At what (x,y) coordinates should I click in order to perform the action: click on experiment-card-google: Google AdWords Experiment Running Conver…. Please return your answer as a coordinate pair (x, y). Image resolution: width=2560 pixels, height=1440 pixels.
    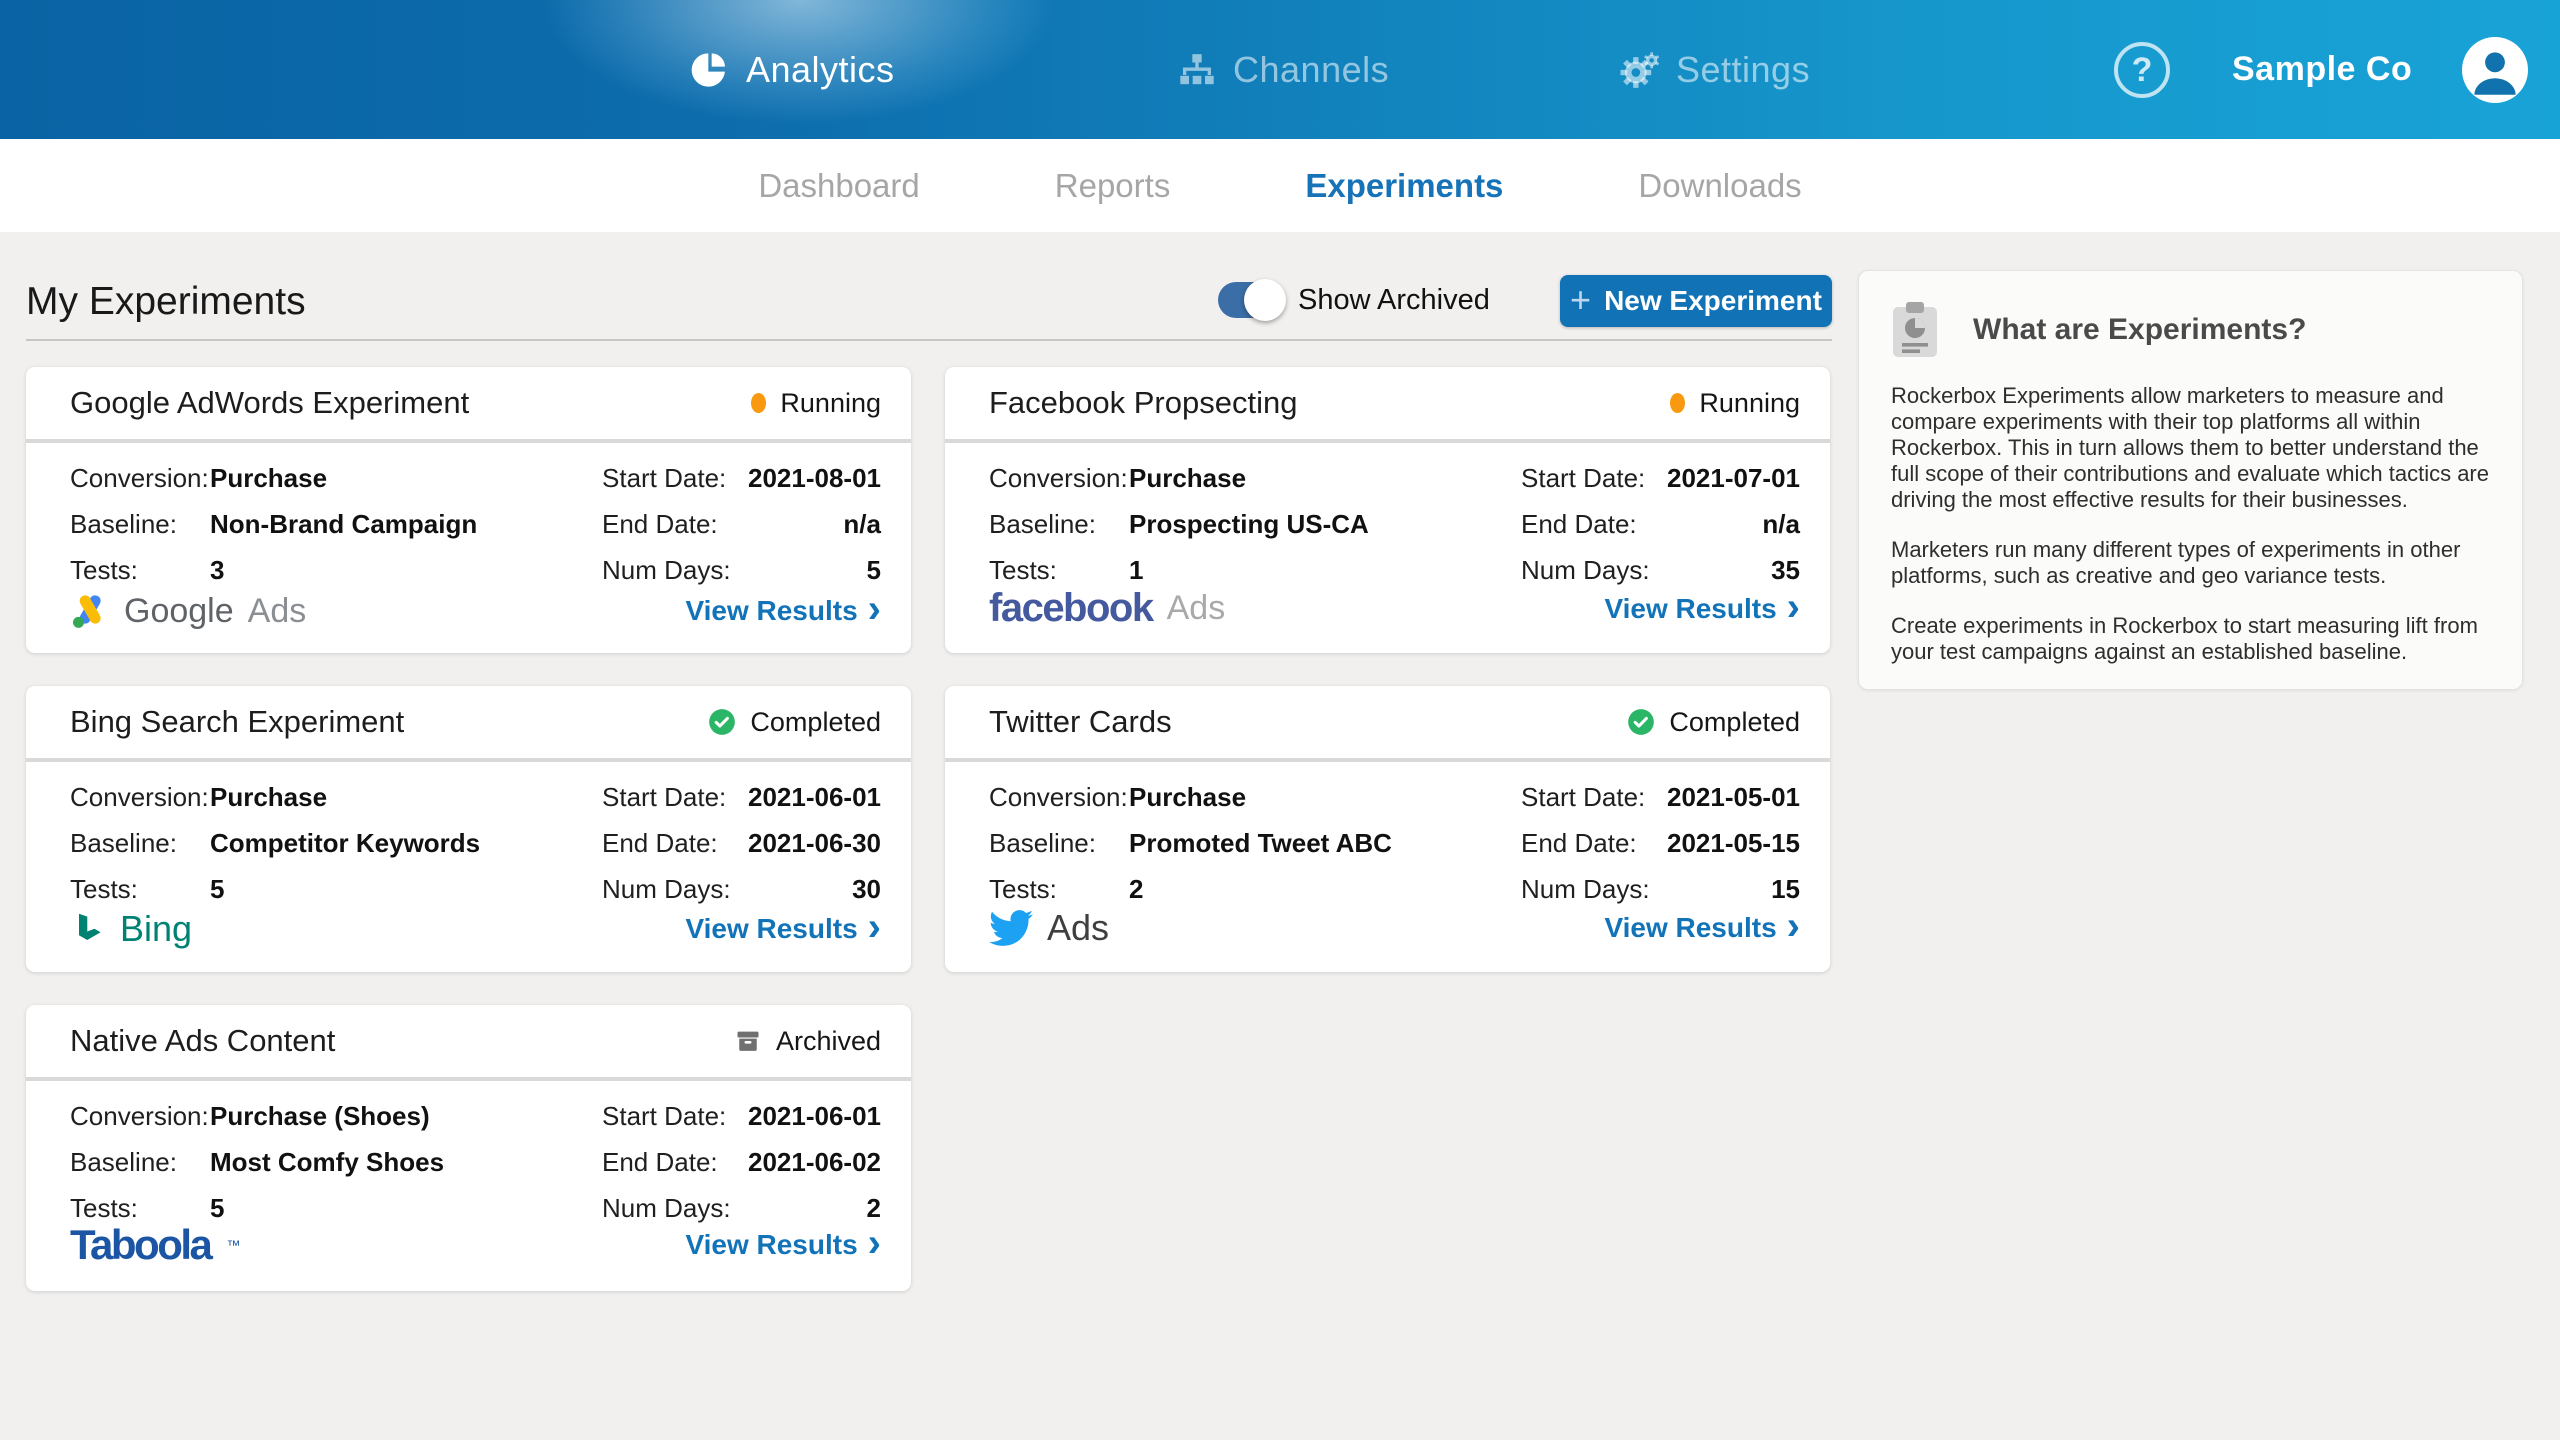
    Looking at the image, I should click on (468, 510).